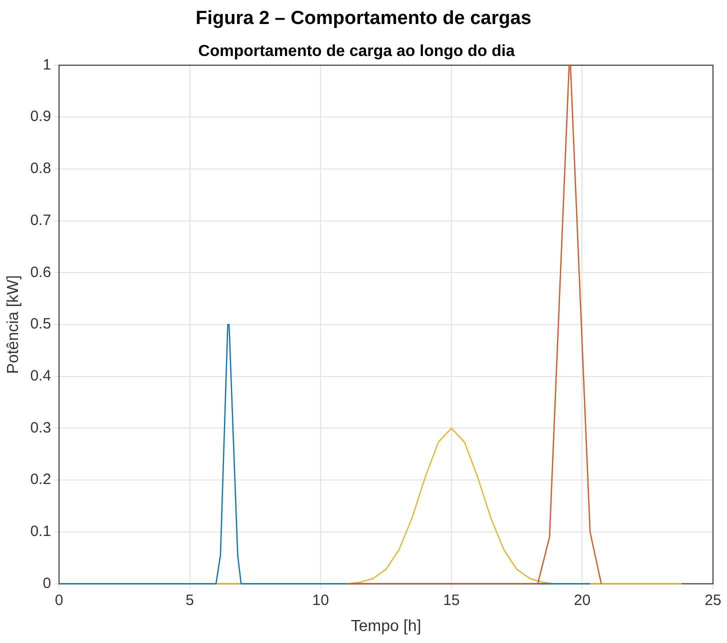  Describe the element at coordinates (41, 169) in the screenshot. I see `y-tick-label: 0.8` at that location.